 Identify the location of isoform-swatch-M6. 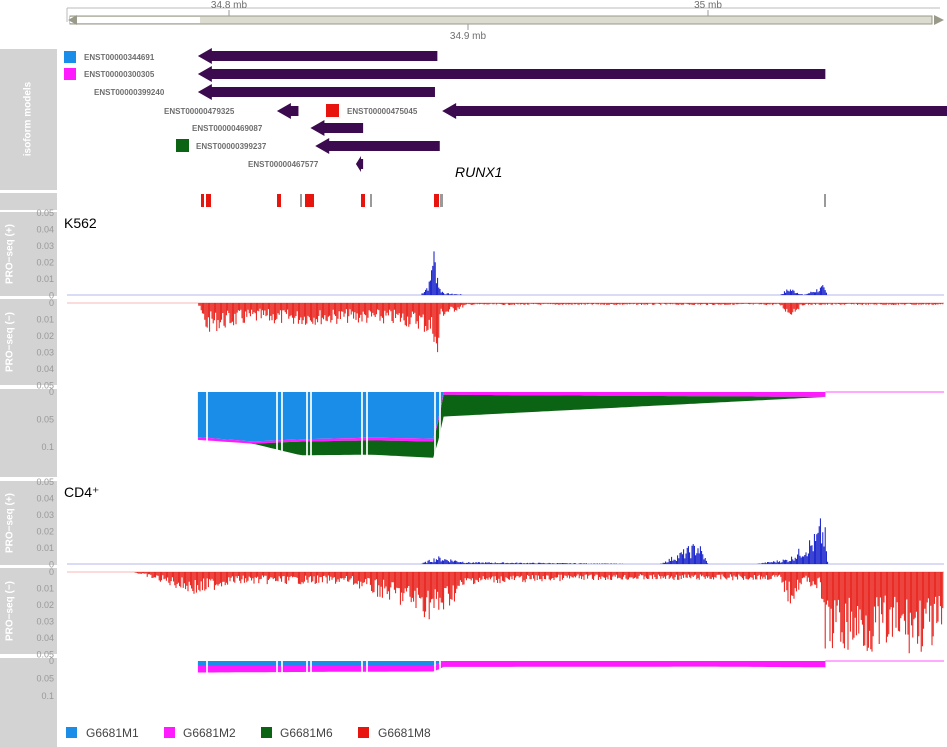
(182, 145).